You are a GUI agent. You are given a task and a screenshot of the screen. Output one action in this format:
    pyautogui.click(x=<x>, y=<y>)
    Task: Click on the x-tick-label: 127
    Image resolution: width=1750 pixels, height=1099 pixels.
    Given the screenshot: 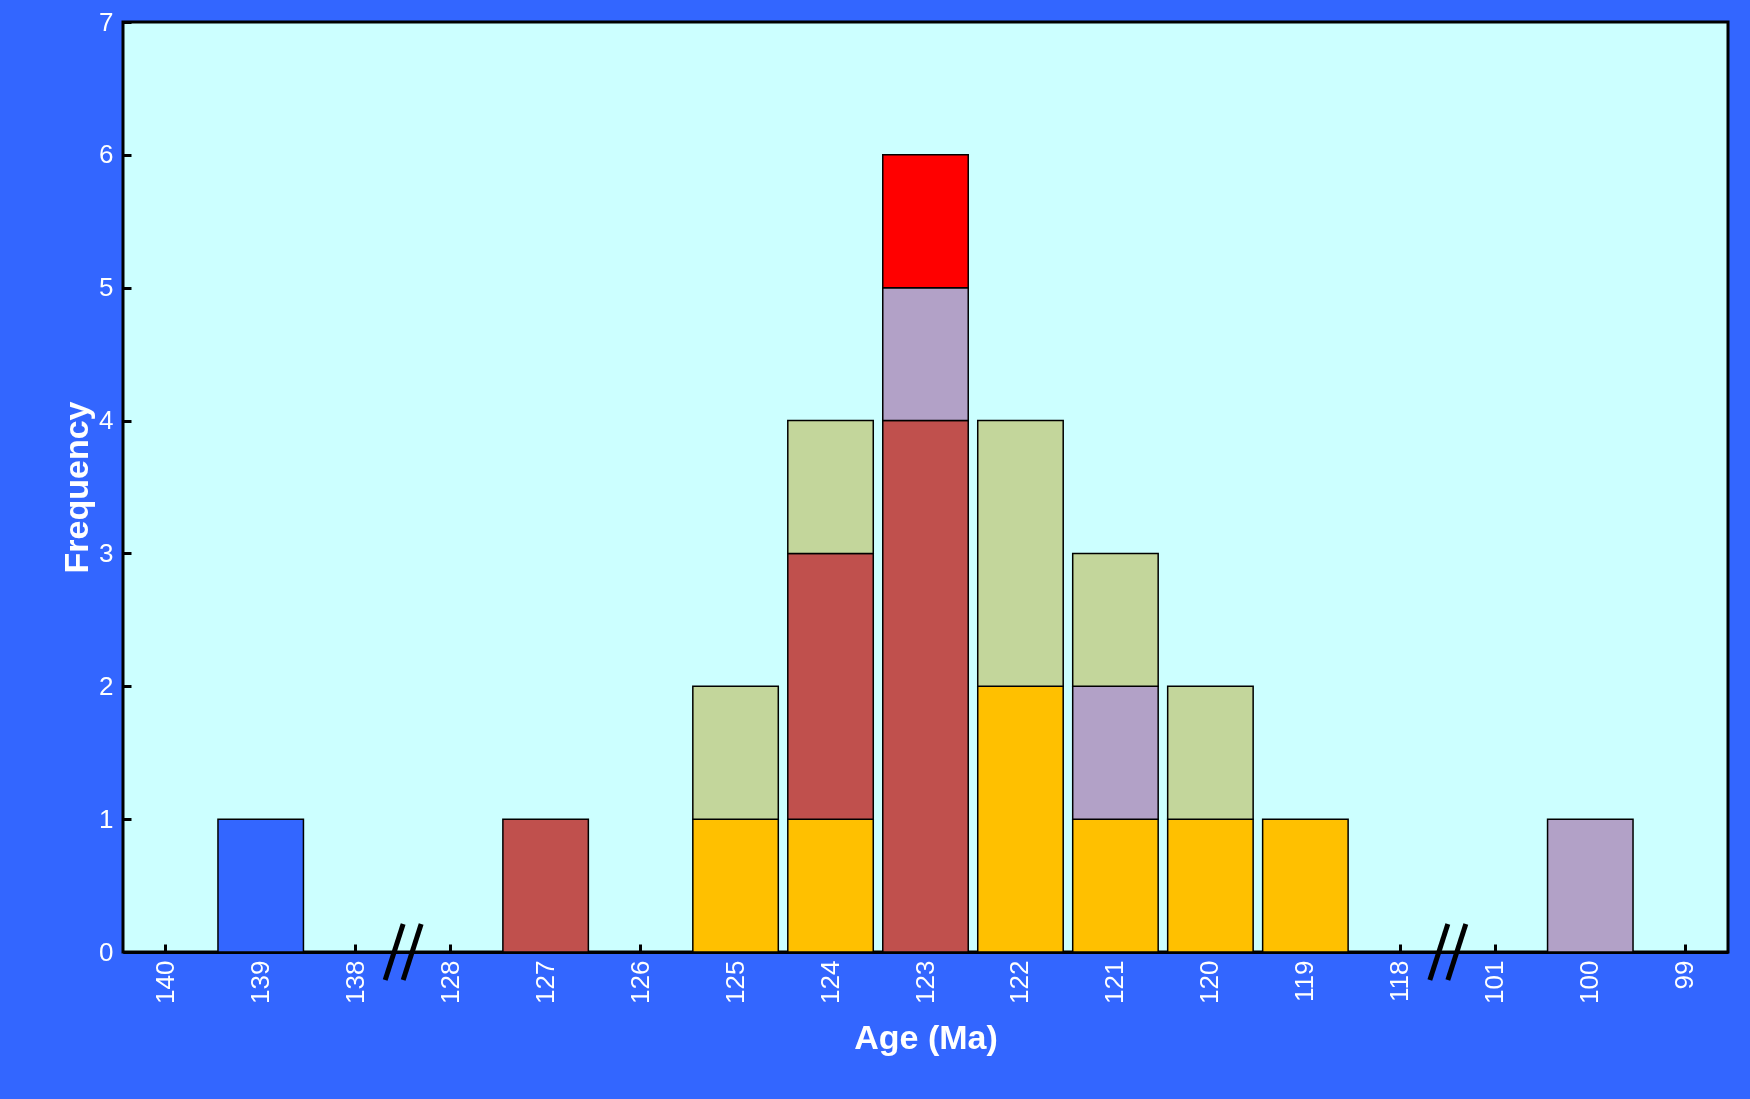 What is the action you would take?
    pyautogui.click(x=544, y=982)
    